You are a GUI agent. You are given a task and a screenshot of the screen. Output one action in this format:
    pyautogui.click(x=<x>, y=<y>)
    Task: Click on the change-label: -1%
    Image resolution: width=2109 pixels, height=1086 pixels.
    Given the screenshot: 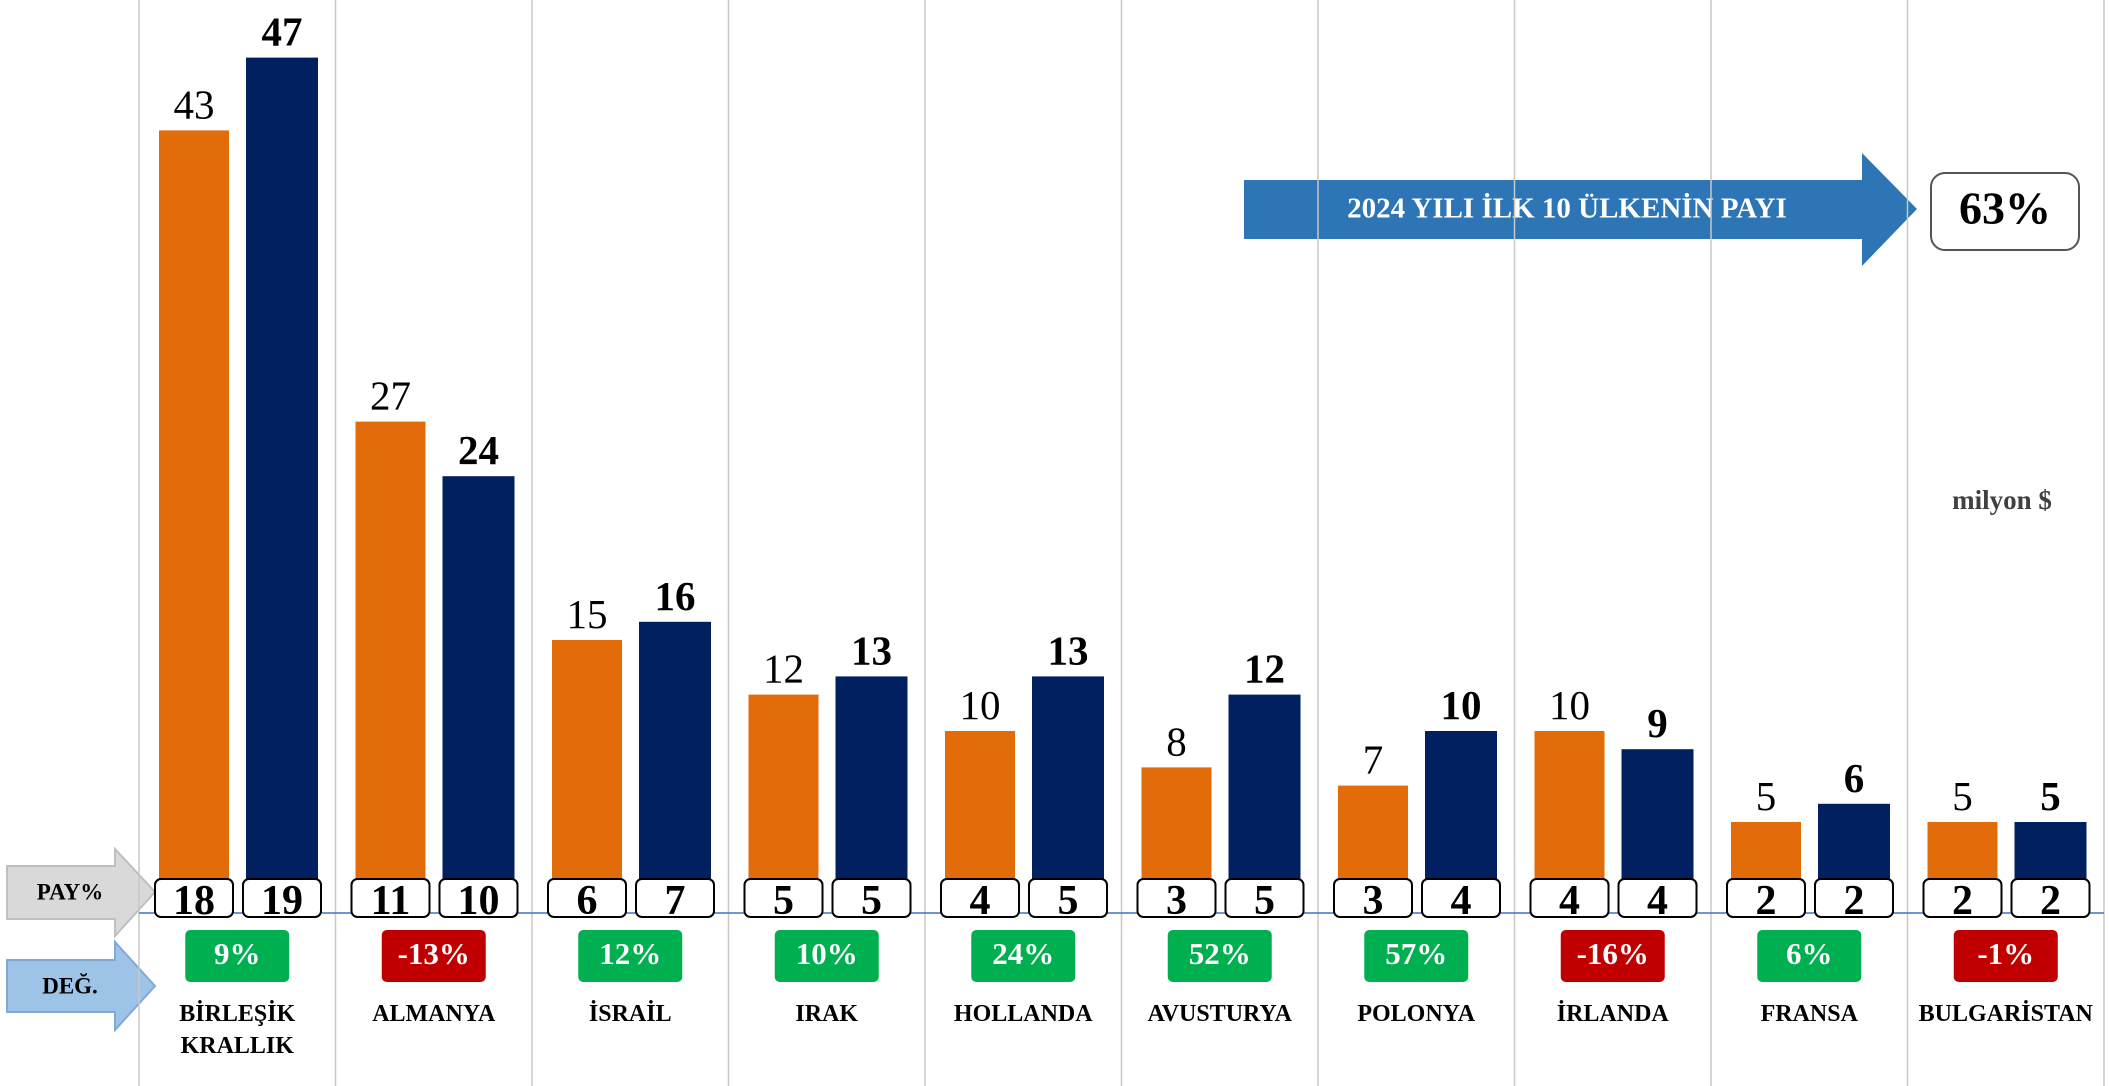 What is the action you would take?
    pyautogui.click(x=2005, y=953)
    